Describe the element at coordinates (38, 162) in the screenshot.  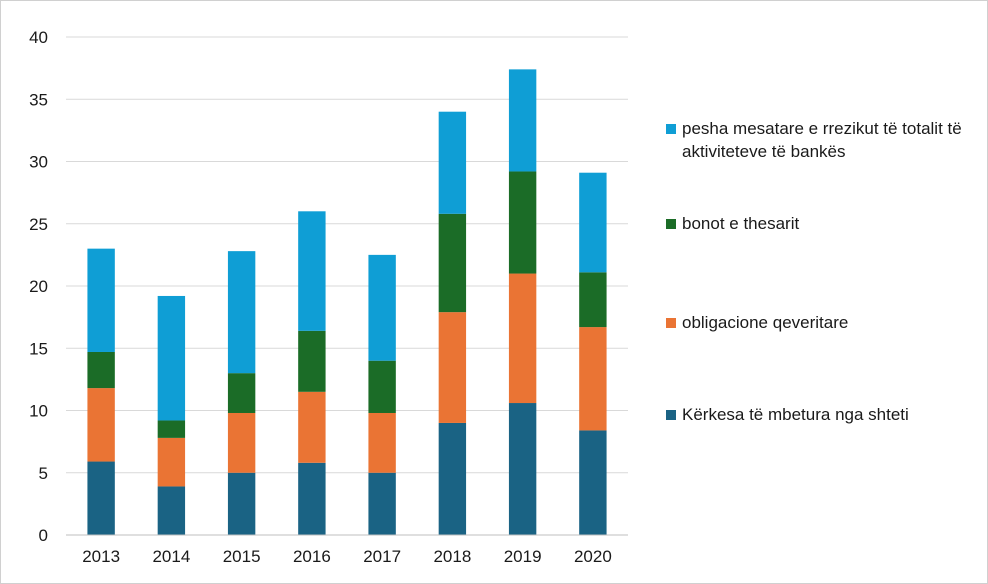
I see `y-tick-label: 30` at that location.